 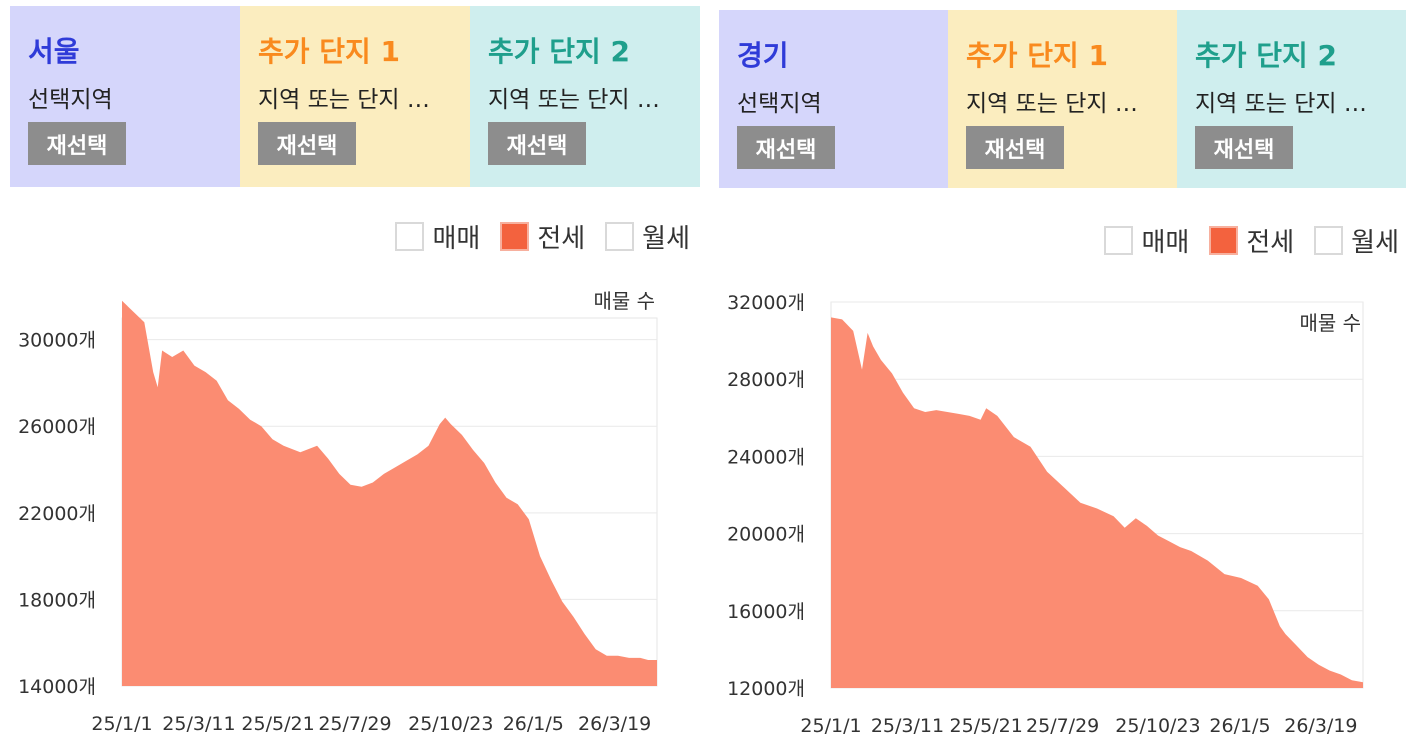 I want to click on region-name: 서울, so click(x=54, y=51).